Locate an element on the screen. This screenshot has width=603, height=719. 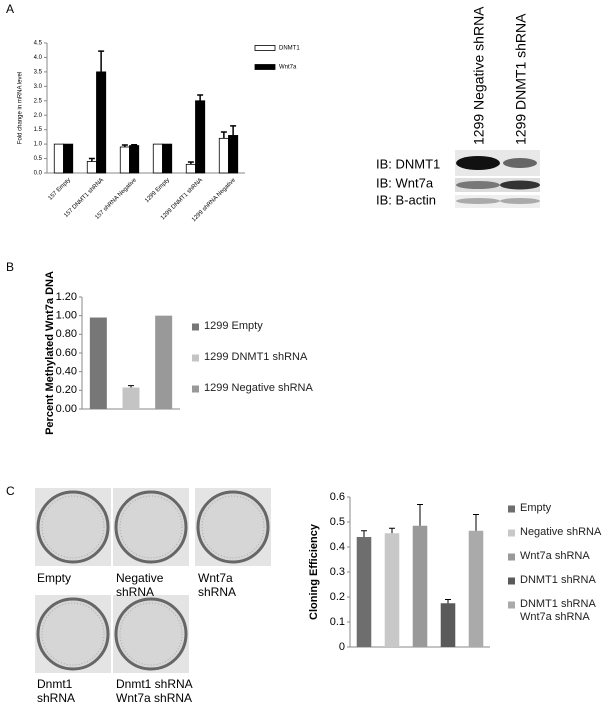
legend-label: DNMT1 is located at coordinates (289, 49).